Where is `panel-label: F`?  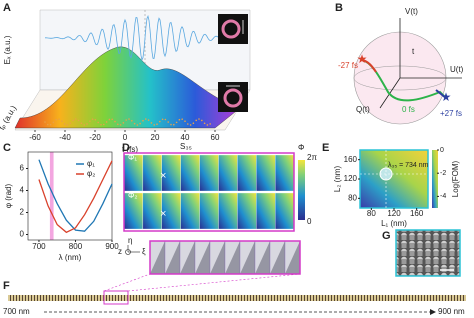 panel-label: F is located at coordinates (6, 286).